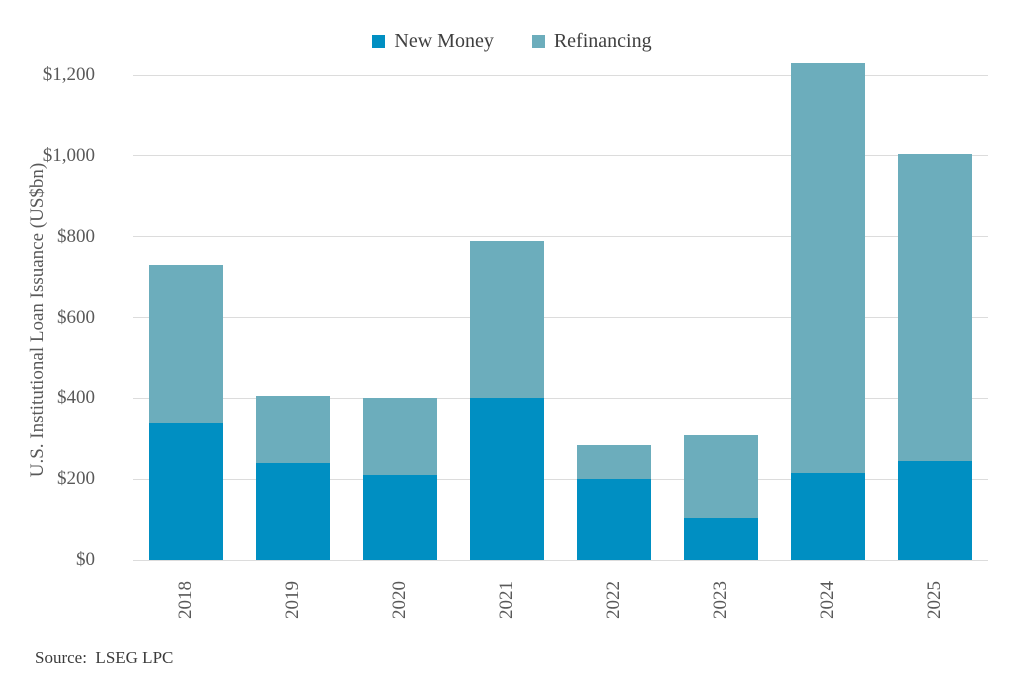  Describe the element at coordinates (293, 511) in the screenshot. I see `bar-segment-new-money-2019` at that location.